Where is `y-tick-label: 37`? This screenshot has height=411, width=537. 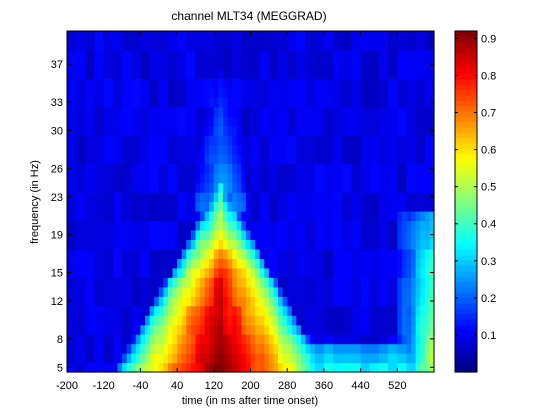 y-tick-label: 37 is located at coordinates (57, 65).